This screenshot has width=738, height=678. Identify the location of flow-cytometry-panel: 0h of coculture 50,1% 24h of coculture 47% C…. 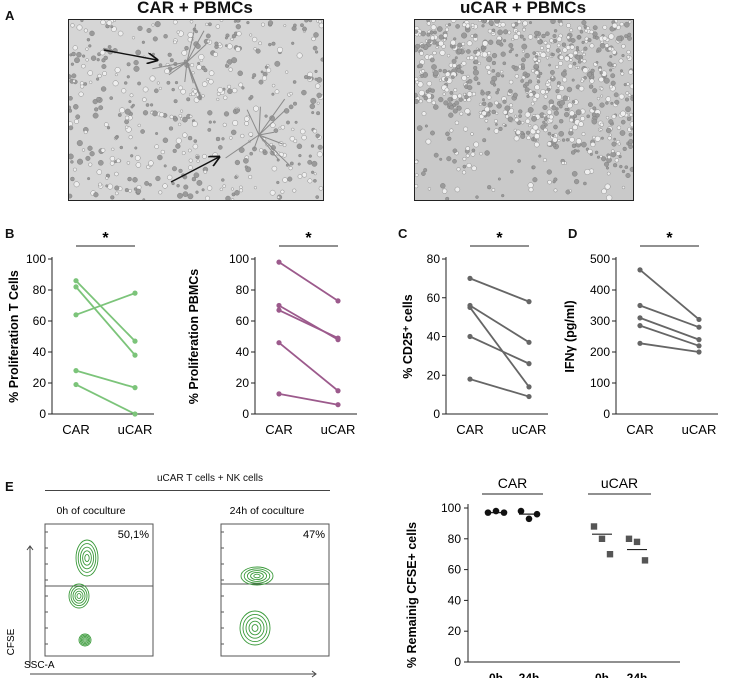
(168, 591).